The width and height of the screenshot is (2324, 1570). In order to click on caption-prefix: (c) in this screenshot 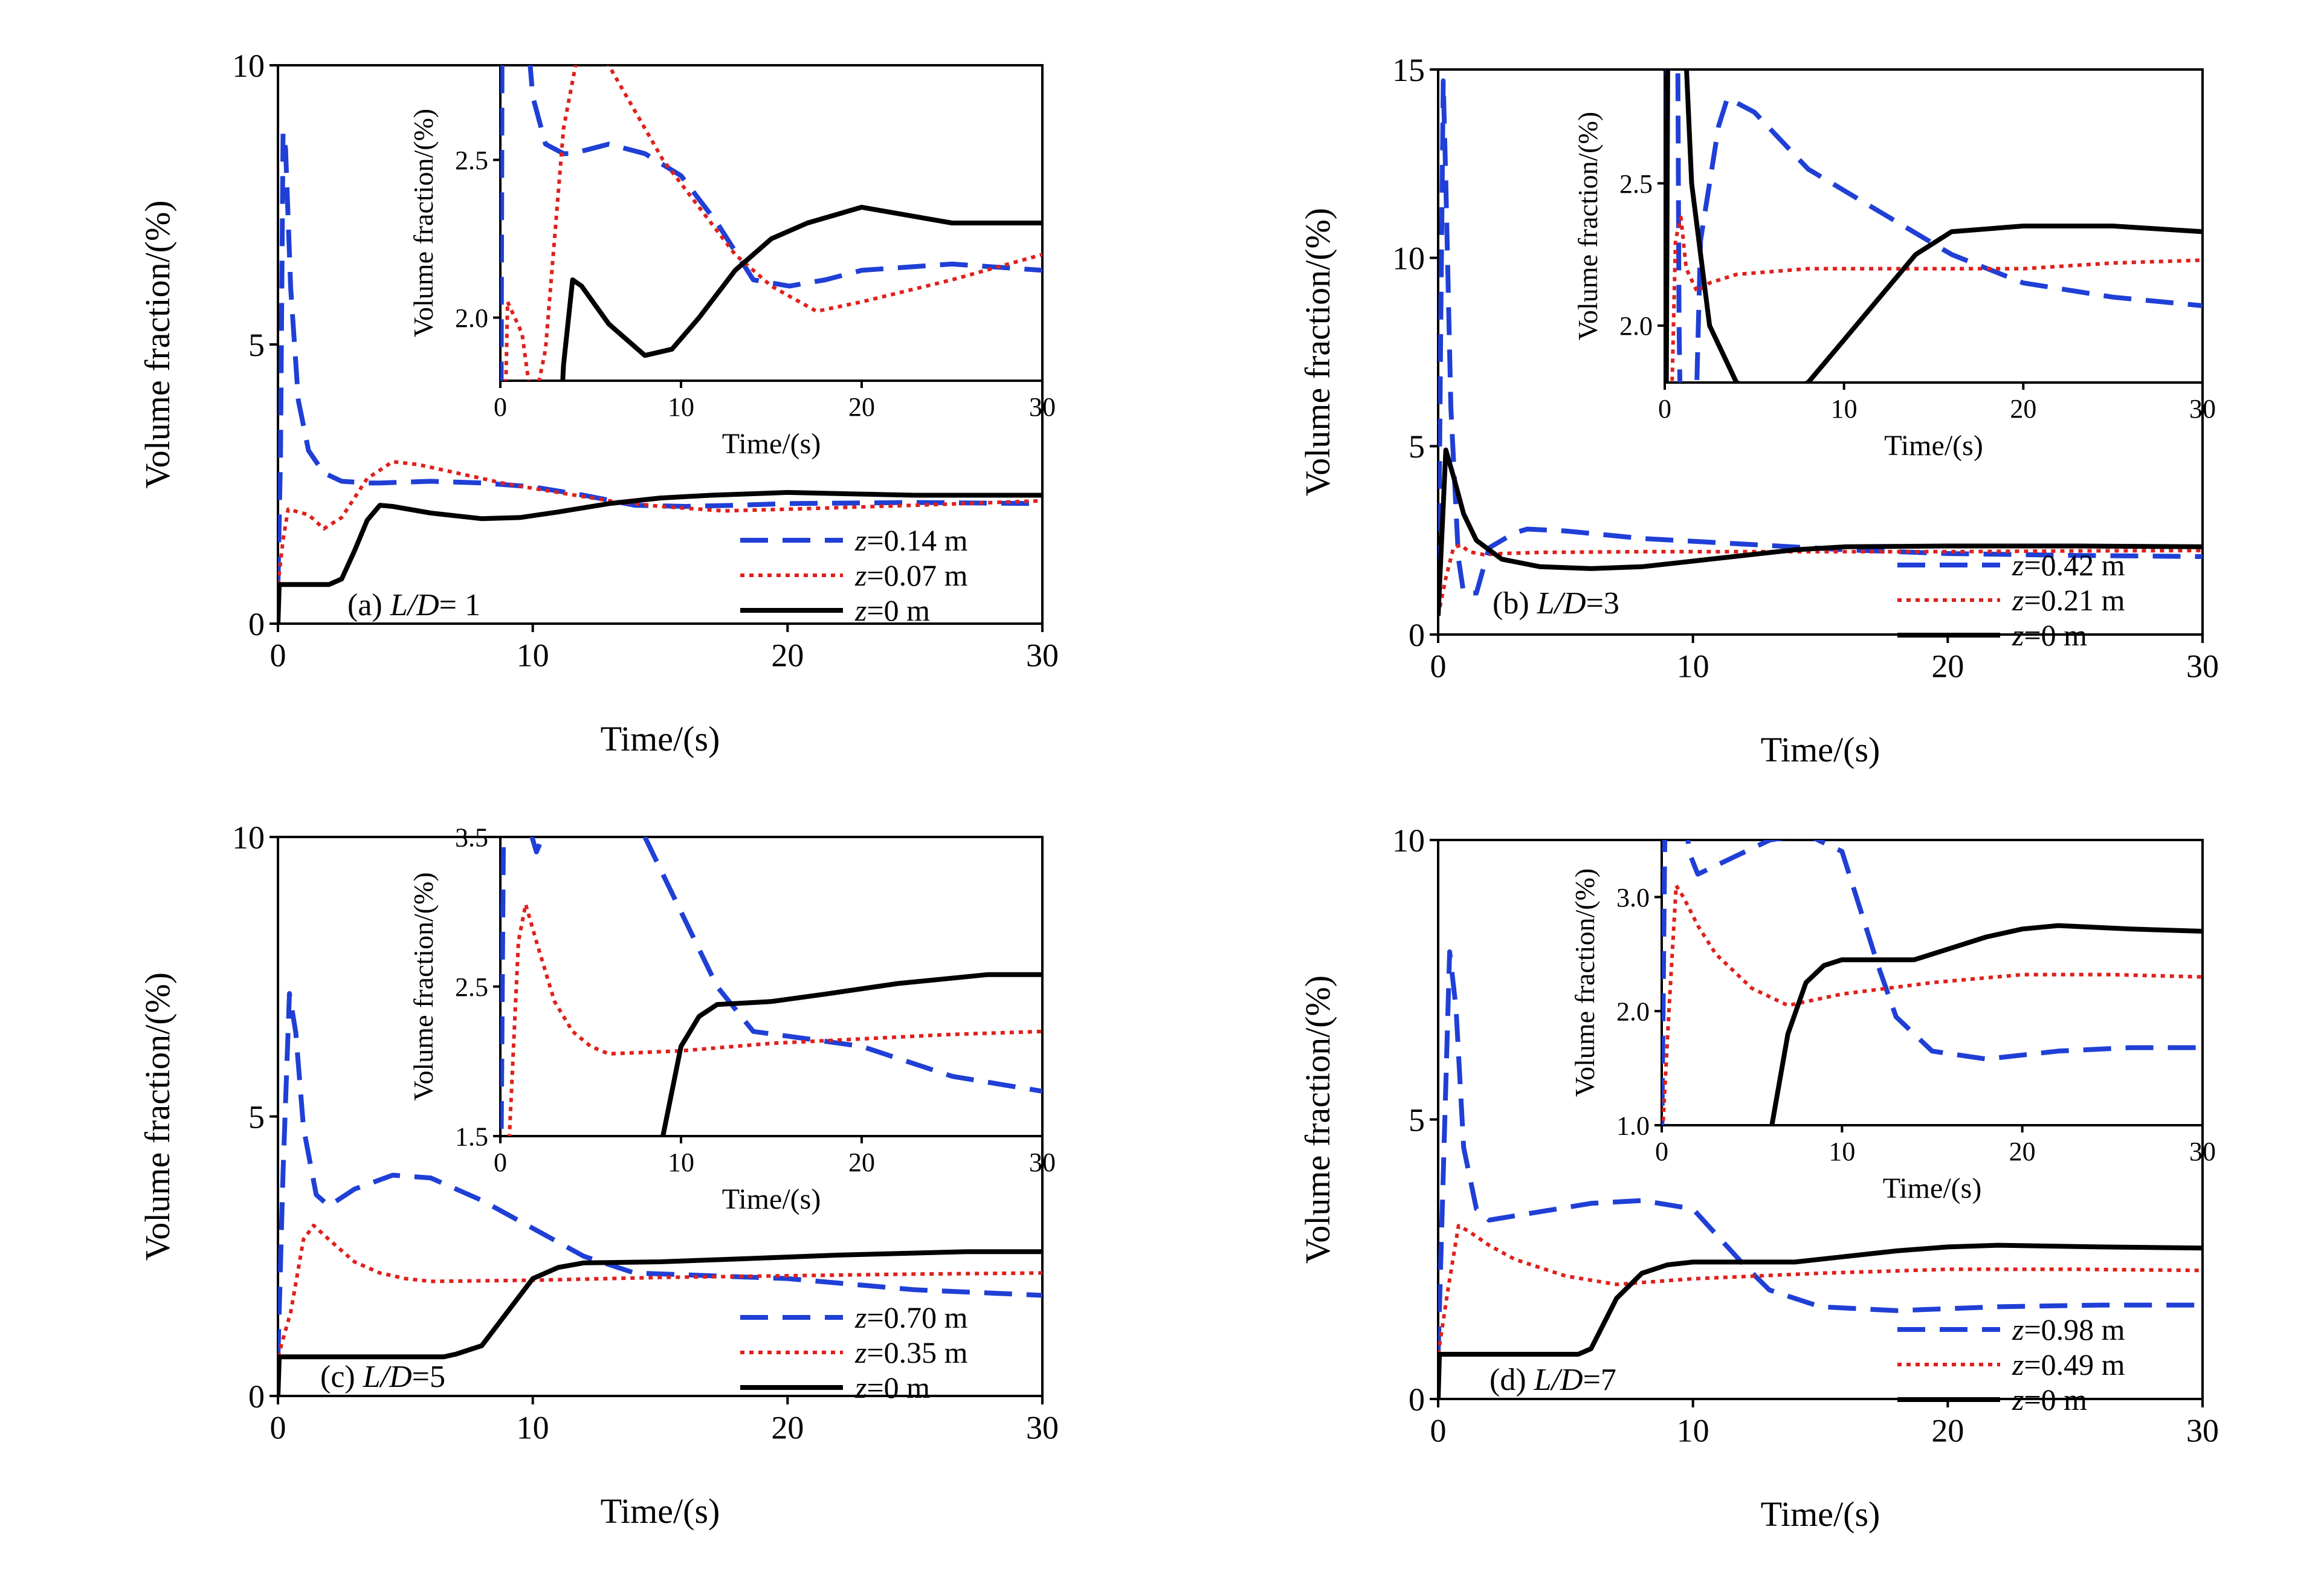, I will do `click(341, 1377)`.